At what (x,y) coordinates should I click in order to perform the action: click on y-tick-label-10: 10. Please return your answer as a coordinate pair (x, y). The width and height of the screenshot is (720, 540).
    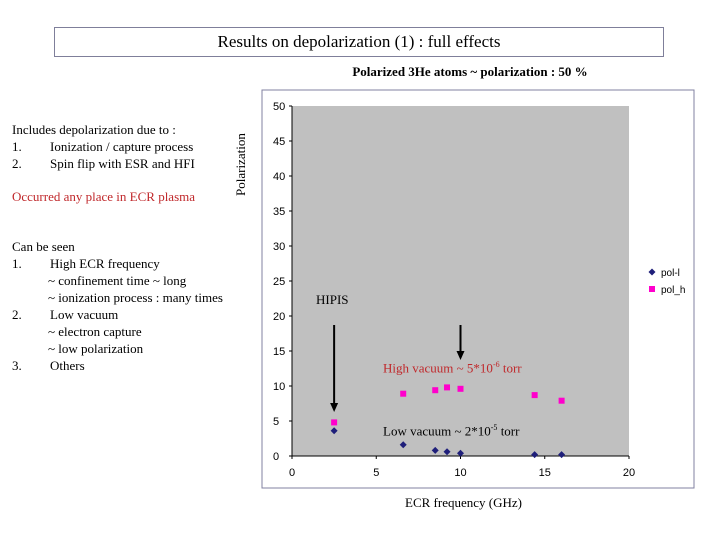
    Looking at the image, I should click on (279, 387).